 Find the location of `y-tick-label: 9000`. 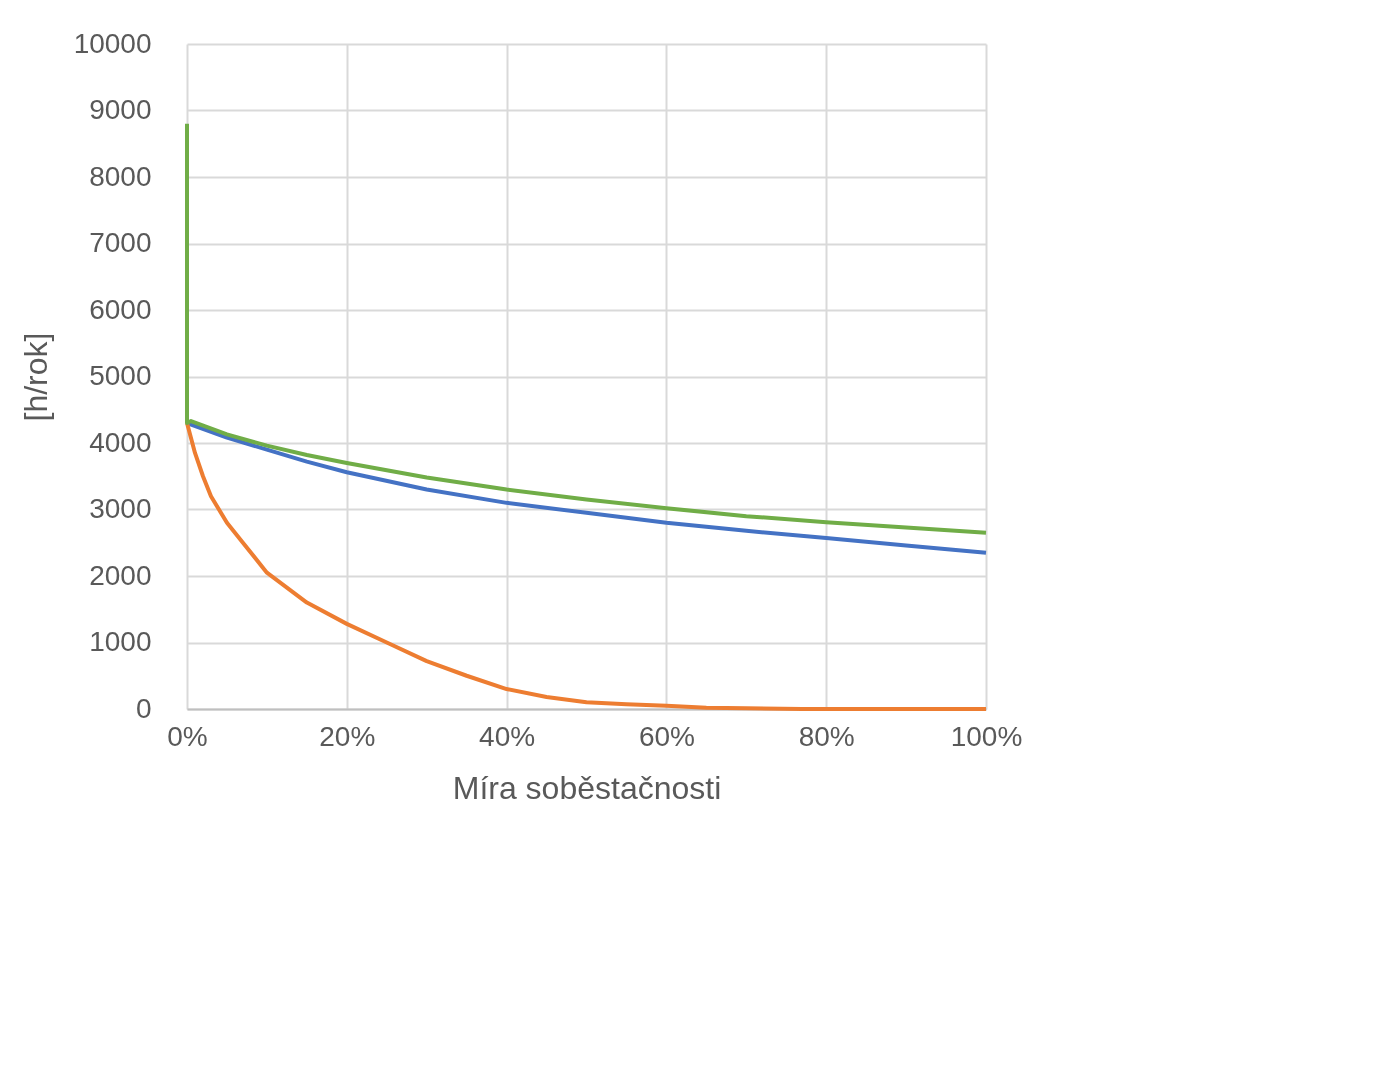

y-tick-label: 9000 is located at coordinates (120, 109).